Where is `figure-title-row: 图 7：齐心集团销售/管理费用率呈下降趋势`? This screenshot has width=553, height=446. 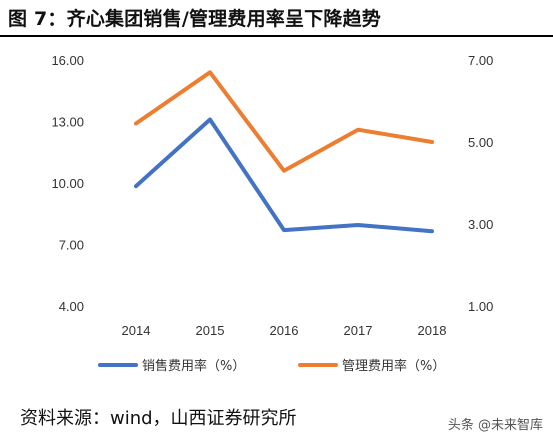
figure-title-row: 图 7：齐心集团销售/管理费用率呈下降趋势 is located at coordinates (194, 17).